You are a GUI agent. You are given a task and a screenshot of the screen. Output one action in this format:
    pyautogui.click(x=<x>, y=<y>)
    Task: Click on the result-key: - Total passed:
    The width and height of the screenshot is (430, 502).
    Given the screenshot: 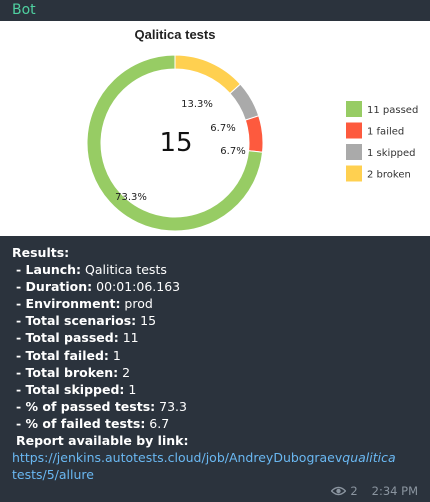 What is the action you would take?
    pyautogui.click(x=67, y=338)
    